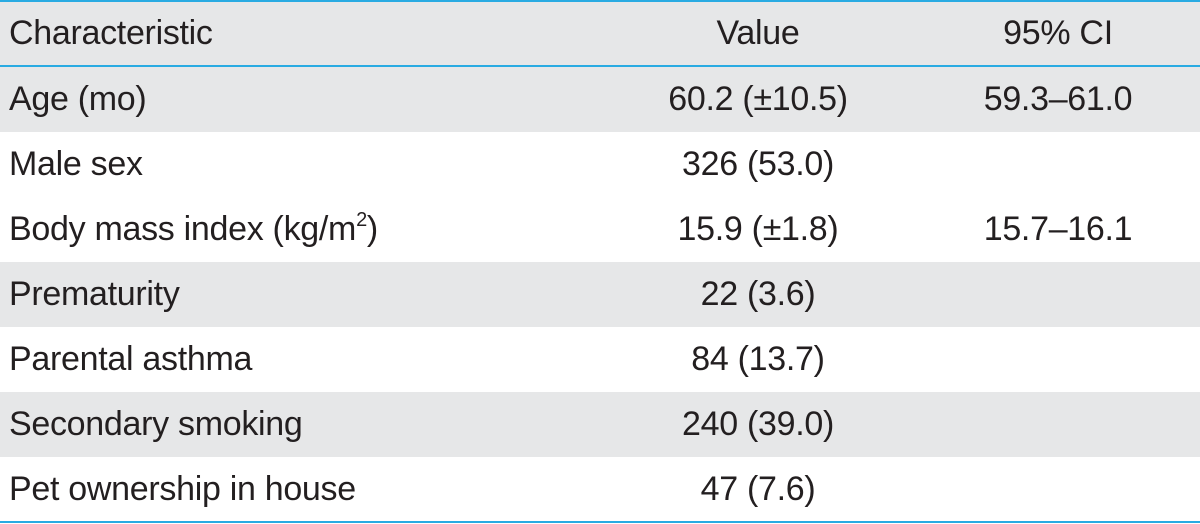  What do you see at coordinates (758, 294) in the screenshot?
I see `row-value: 22 (3.6)` at bounding box center [758, 294].